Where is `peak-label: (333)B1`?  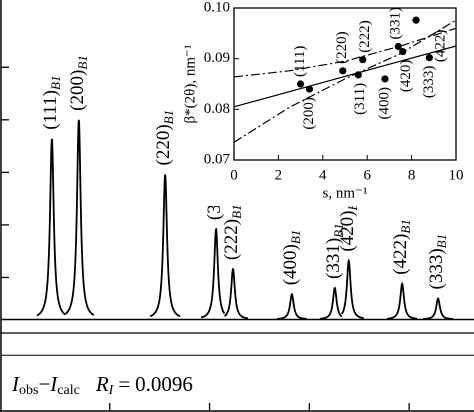 peak-label: (333)B1 is located at coordinates (437, 262).